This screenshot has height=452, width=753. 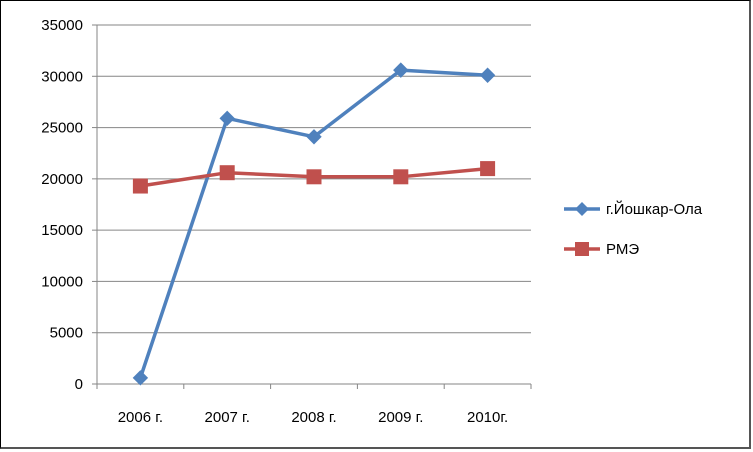 What do you see at coordinates (79, 384) in the screenshot?
I see `y-tick-label: 0` at bounding box center [79, 384].